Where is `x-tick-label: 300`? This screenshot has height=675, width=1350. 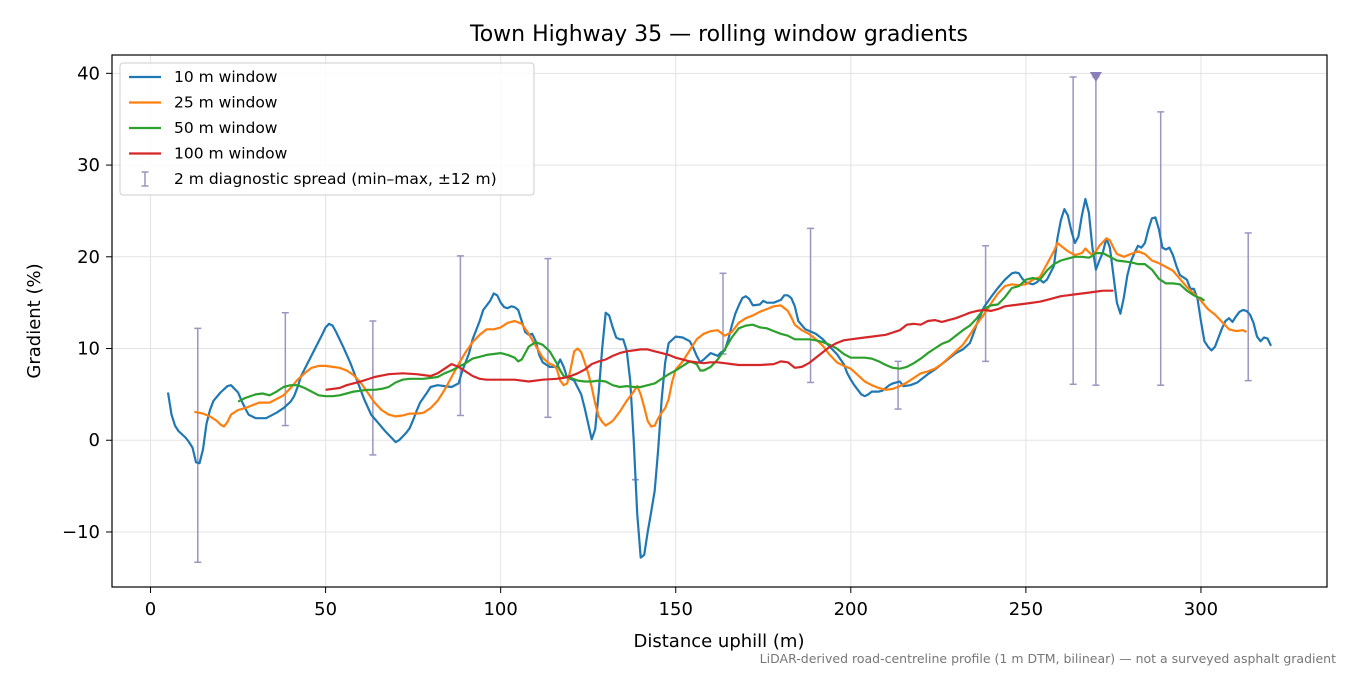
x-tick-label: 300 is located at coordinates (1201, 609).